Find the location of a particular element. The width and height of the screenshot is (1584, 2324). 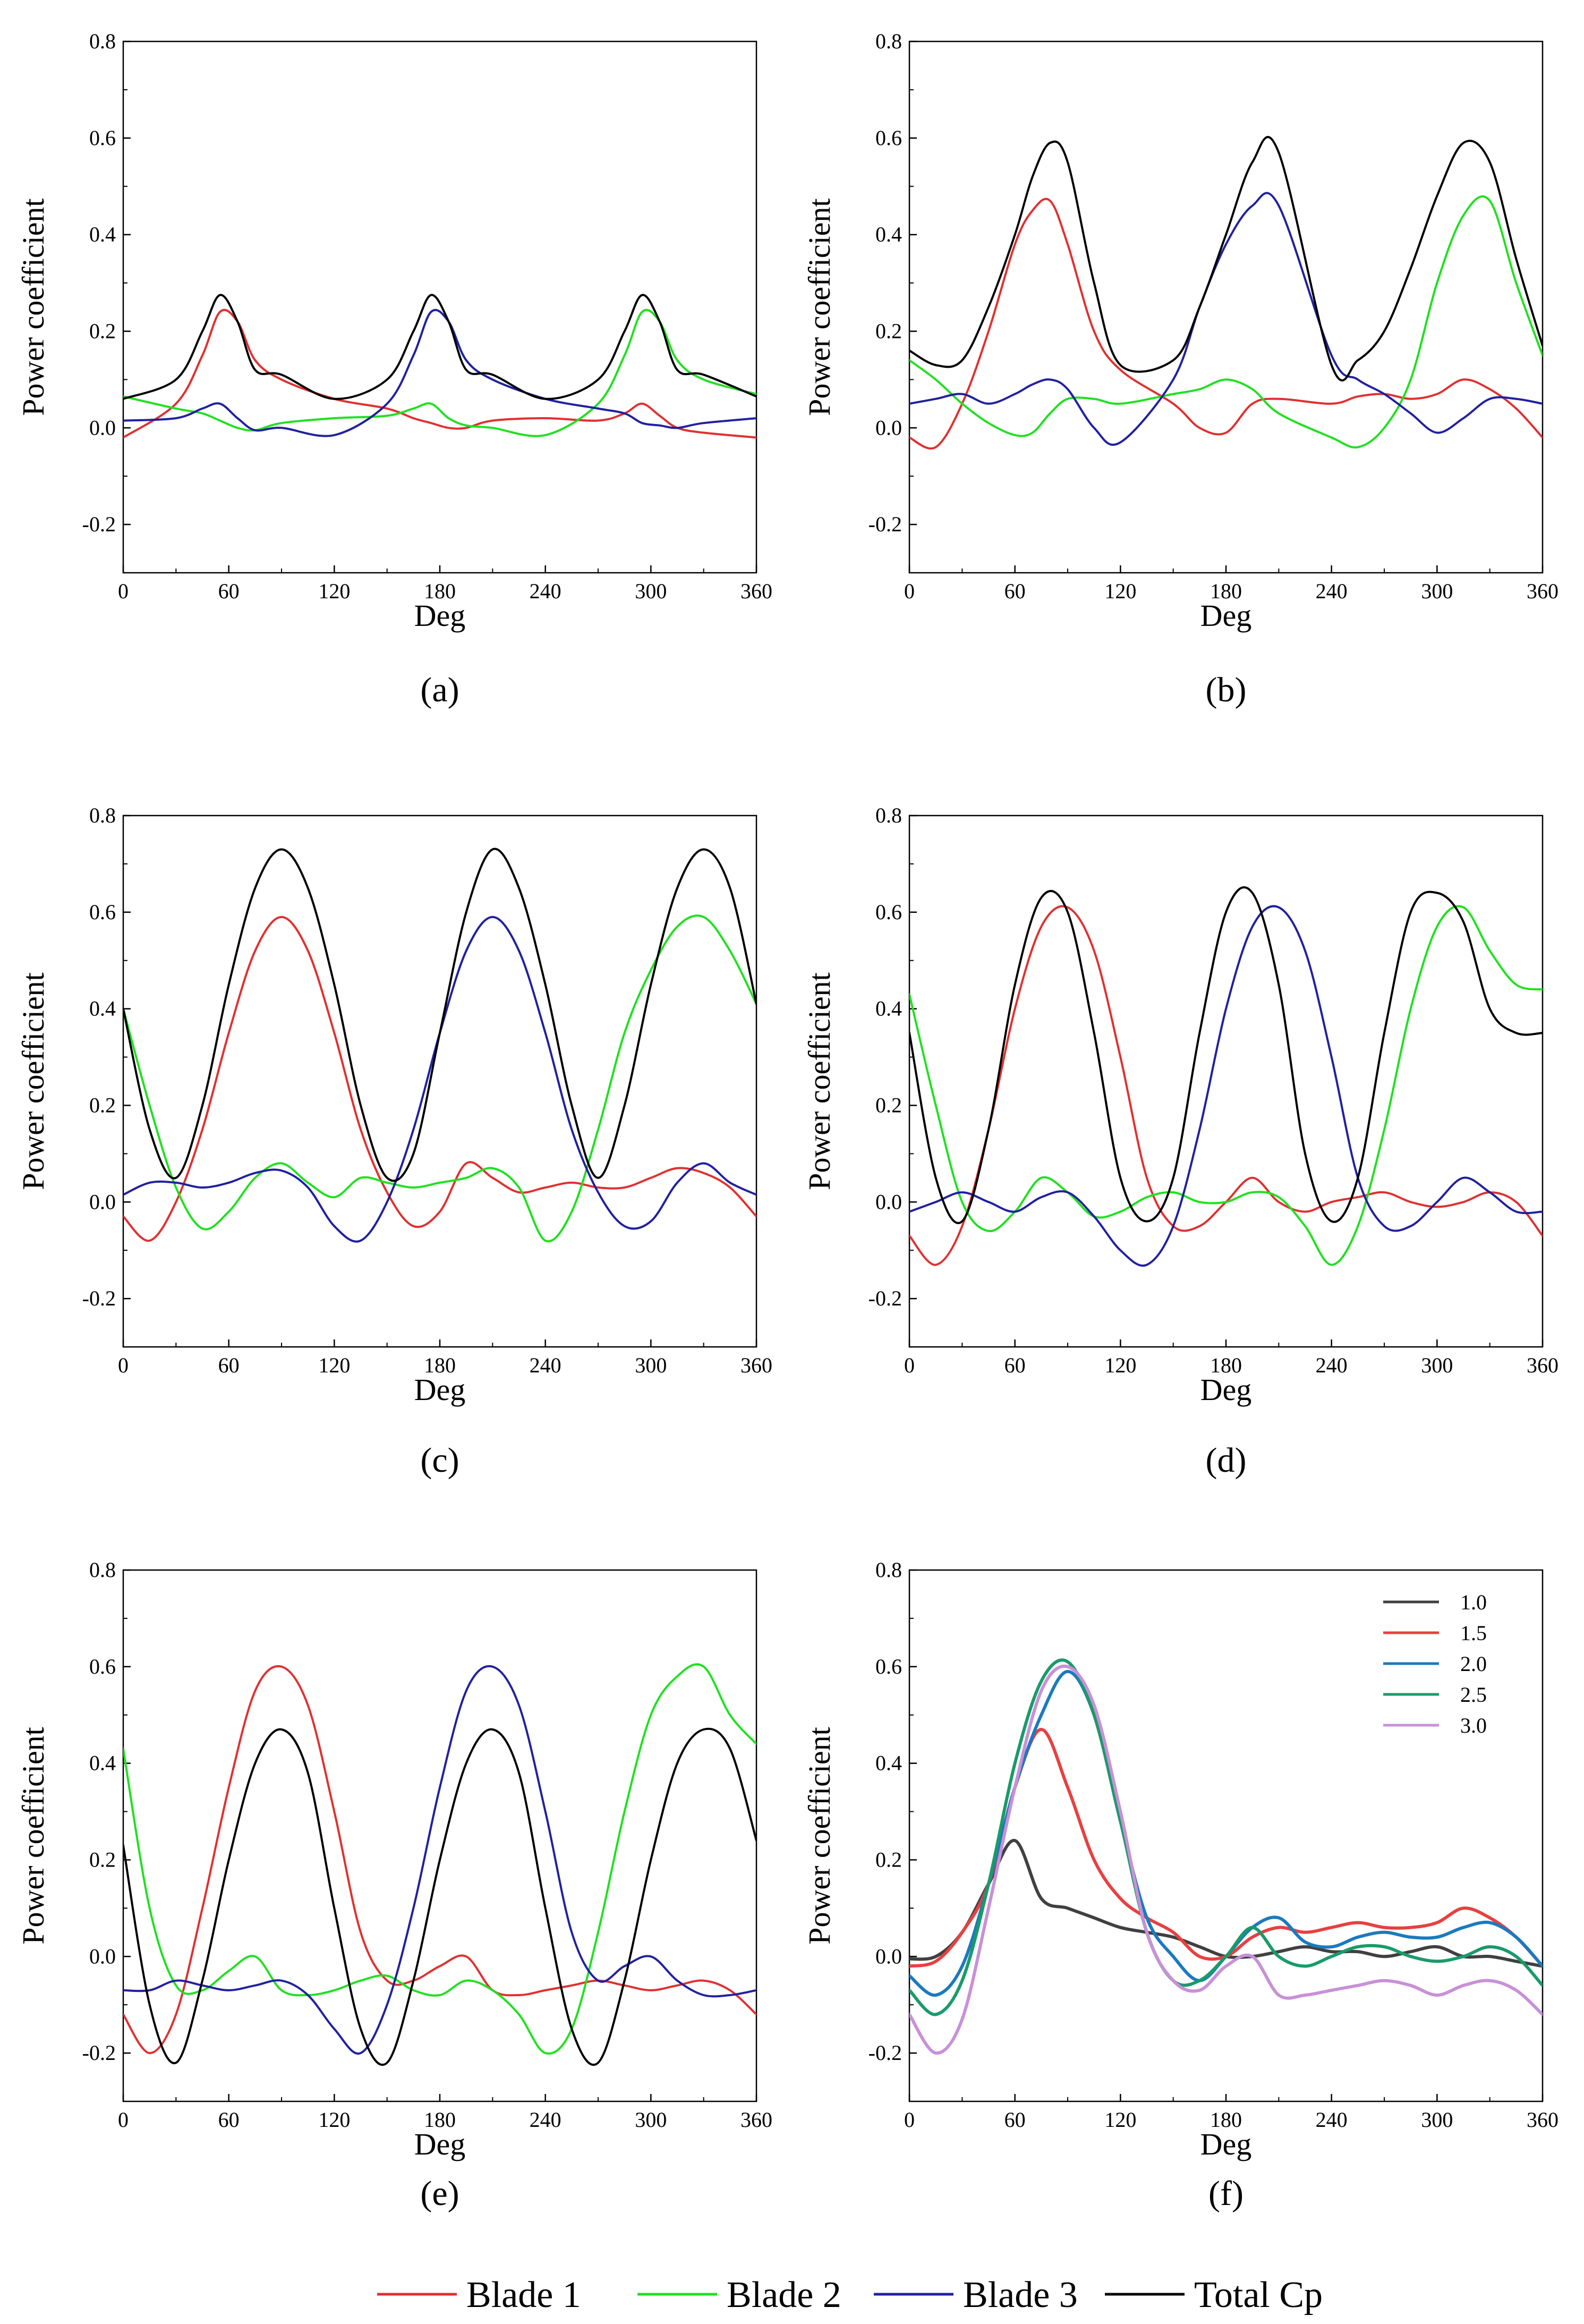

legend-label: Blade 1 is located at coordinates (523, 2295).